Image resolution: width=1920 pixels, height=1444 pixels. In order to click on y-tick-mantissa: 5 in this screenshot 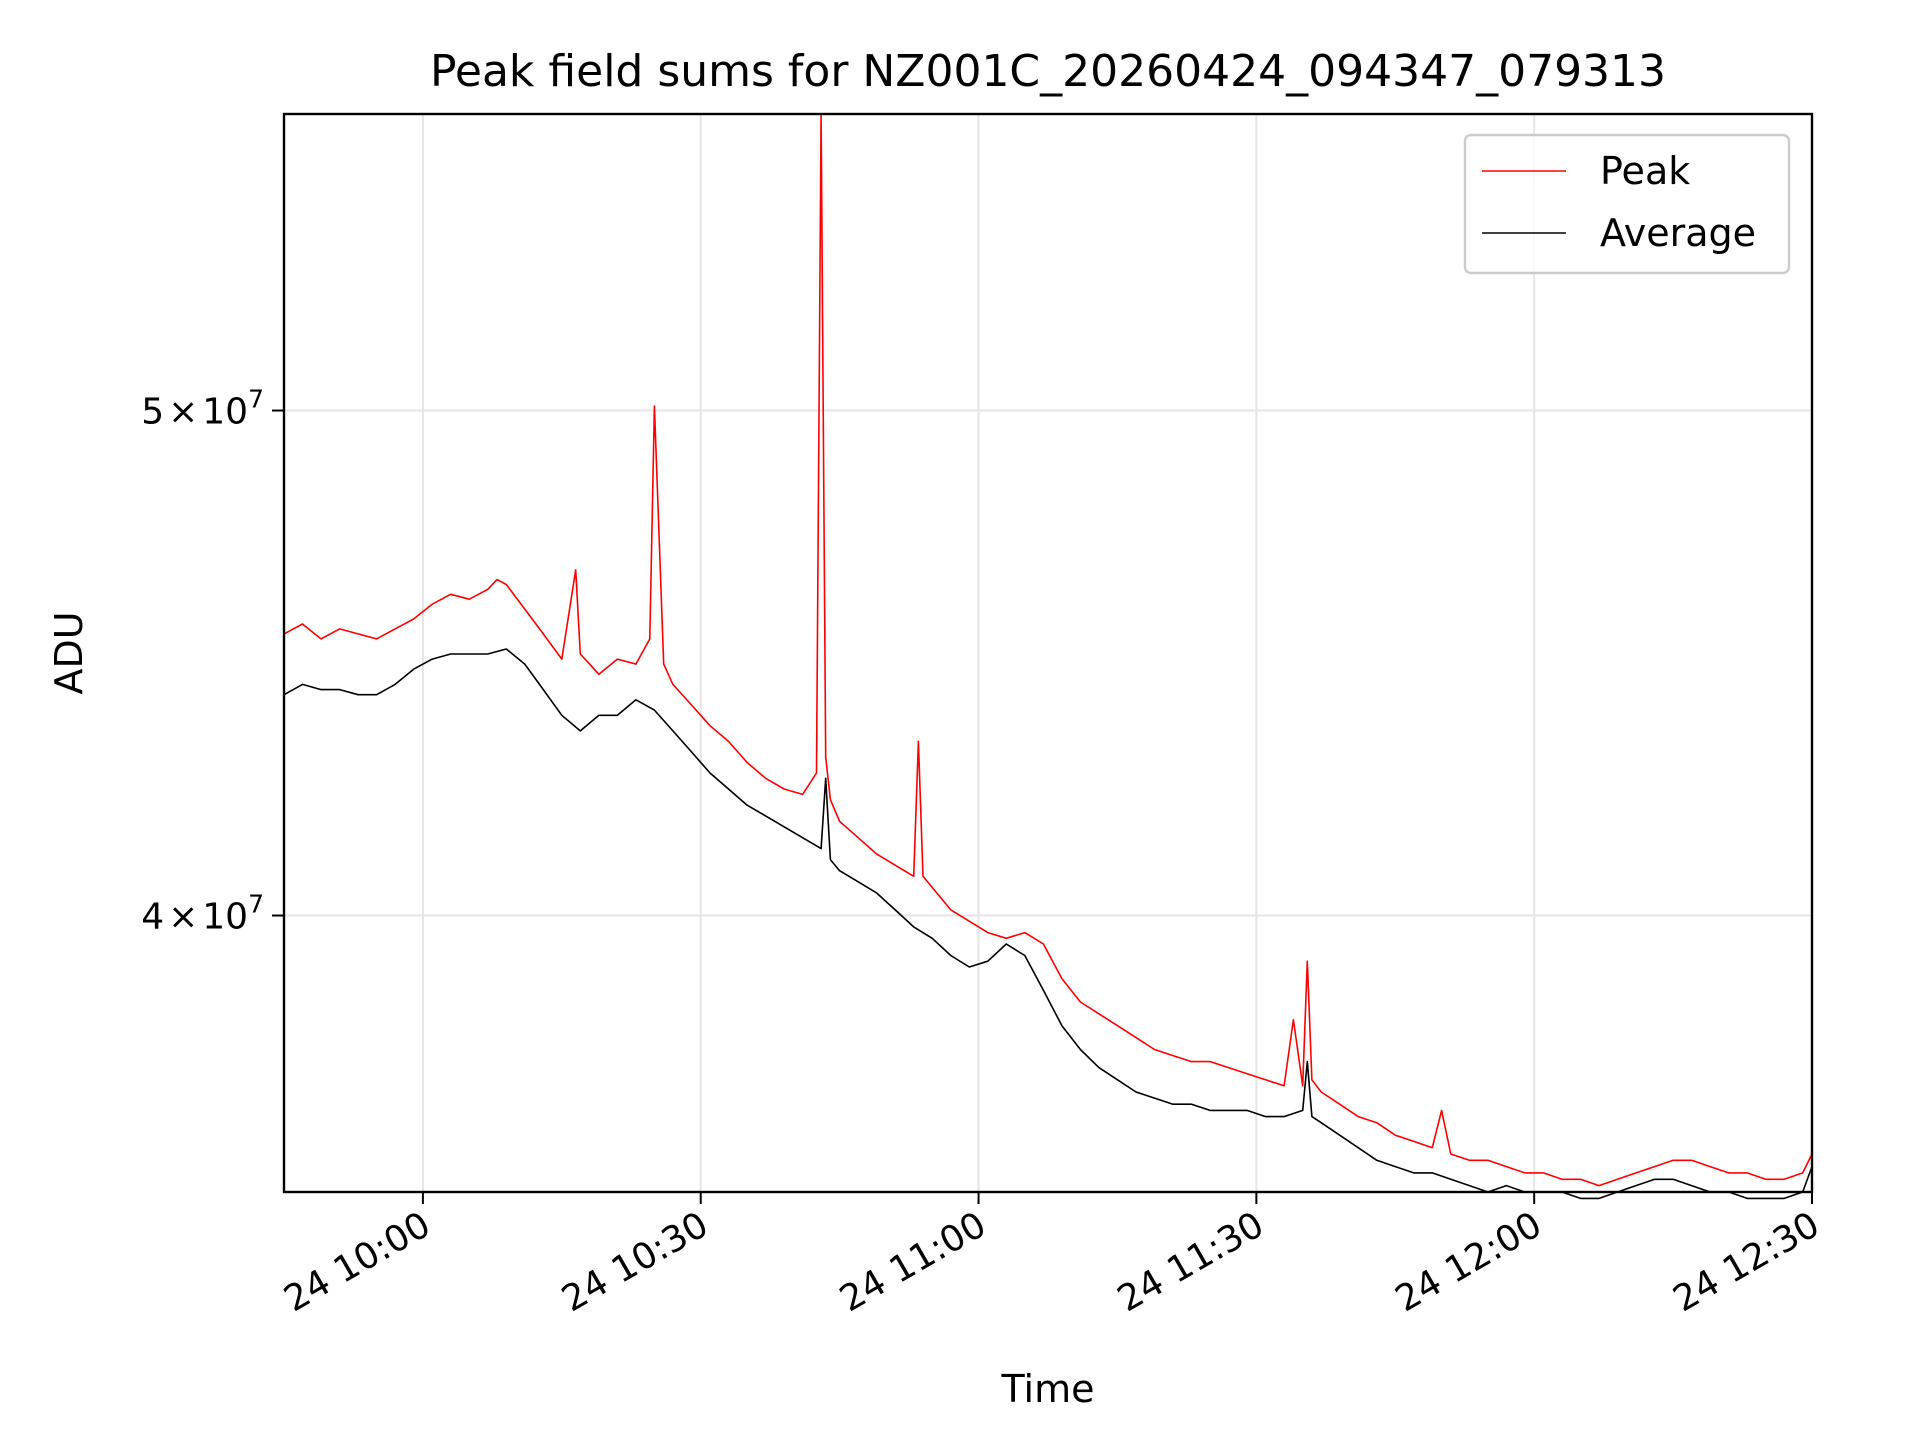, I will do `click(152, 412)`.